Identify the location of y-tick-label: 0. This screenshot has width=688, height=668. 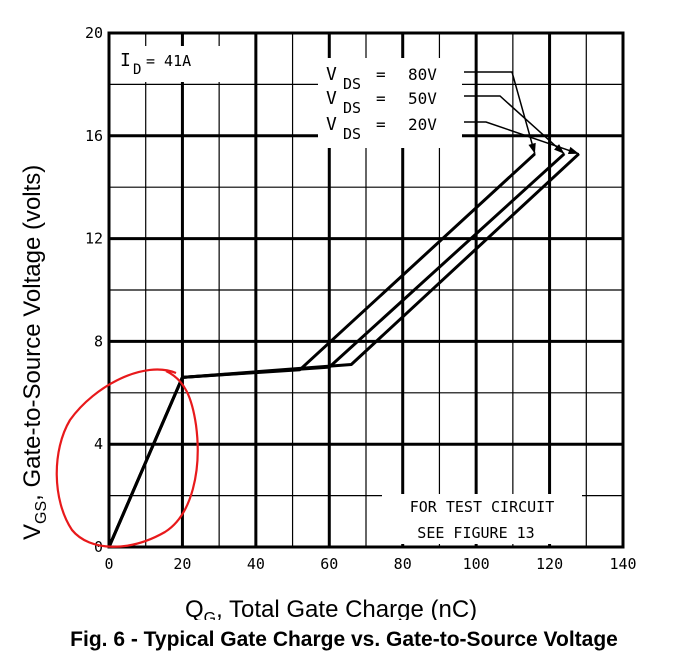
(98, 547).